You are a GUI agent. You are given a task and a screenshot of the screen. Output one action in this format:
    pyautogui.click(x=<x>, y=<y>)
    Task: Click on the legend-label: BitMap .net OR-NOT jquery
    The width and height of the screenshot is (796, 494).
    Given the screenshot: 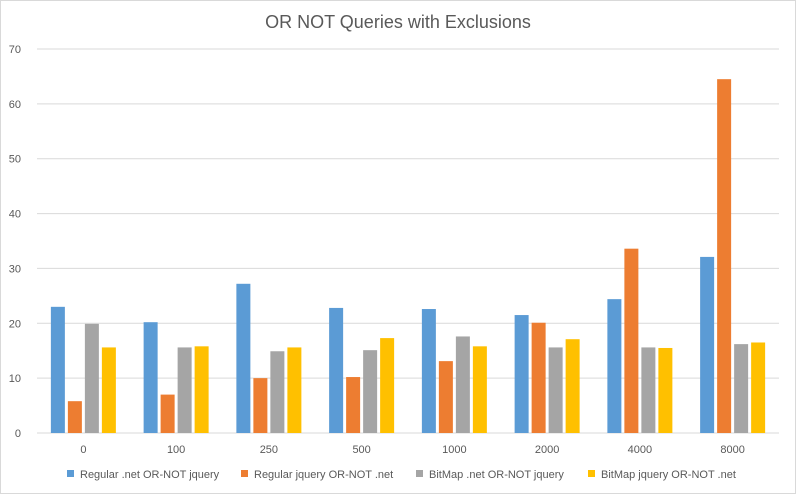 What is the action you would take?
    pyautogui.click(x=496, y=475)
    